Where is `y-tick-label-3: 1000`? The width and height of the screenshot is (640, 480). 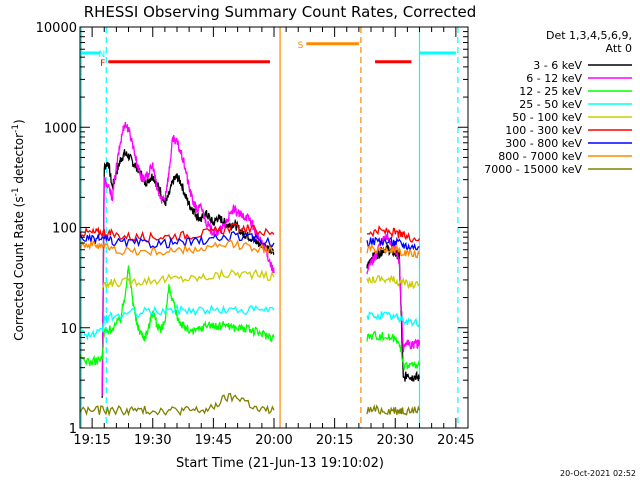 y-tick-label-3: 1000 is located at coordinates (60, 128).